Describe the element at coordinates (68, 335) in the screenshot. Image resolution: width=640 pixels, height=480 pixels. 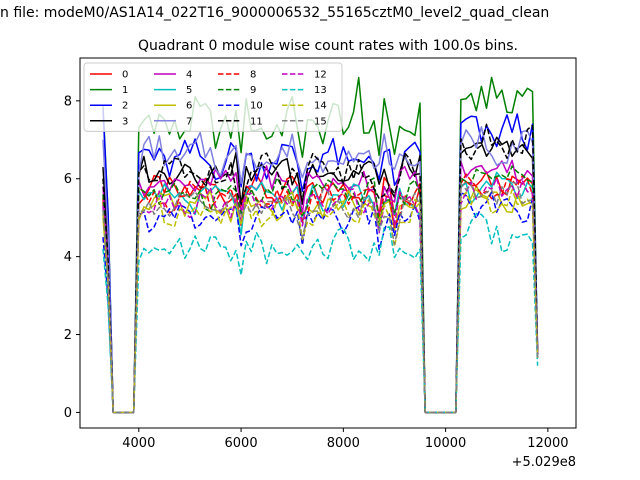
I see `y-tick-label: 2` at that location.